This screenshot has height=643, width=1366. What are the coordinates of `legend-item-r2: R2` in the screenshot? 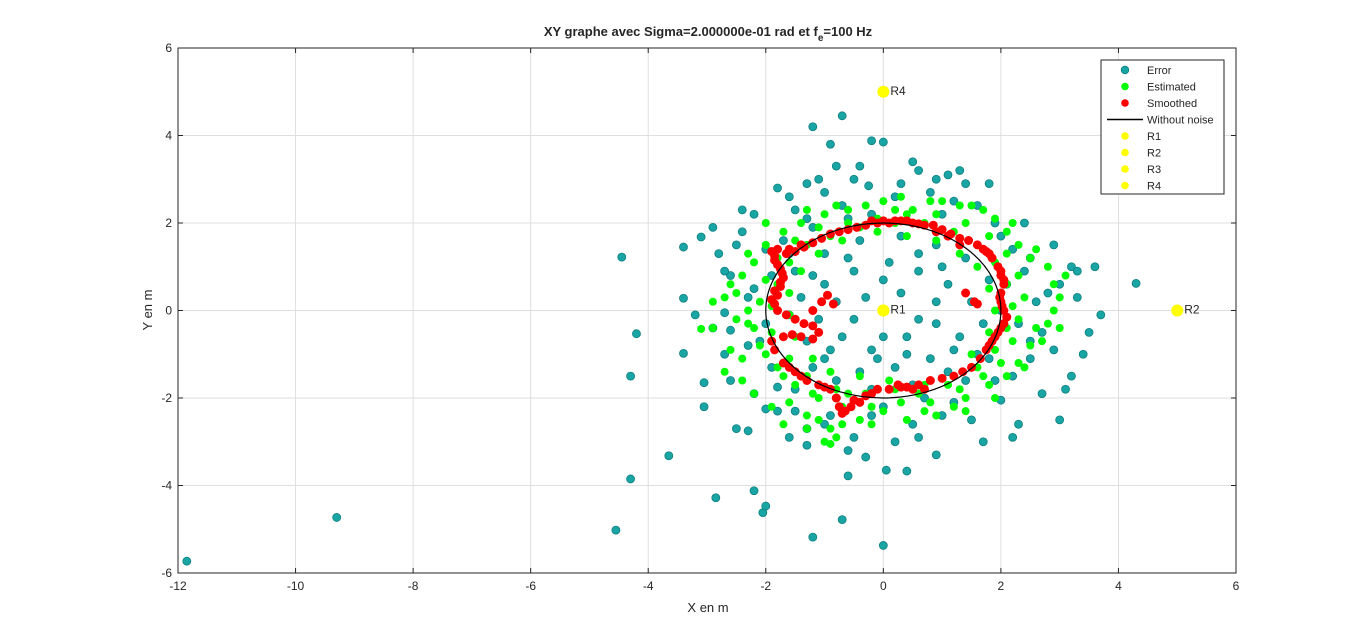 It's located at (1141, 154).